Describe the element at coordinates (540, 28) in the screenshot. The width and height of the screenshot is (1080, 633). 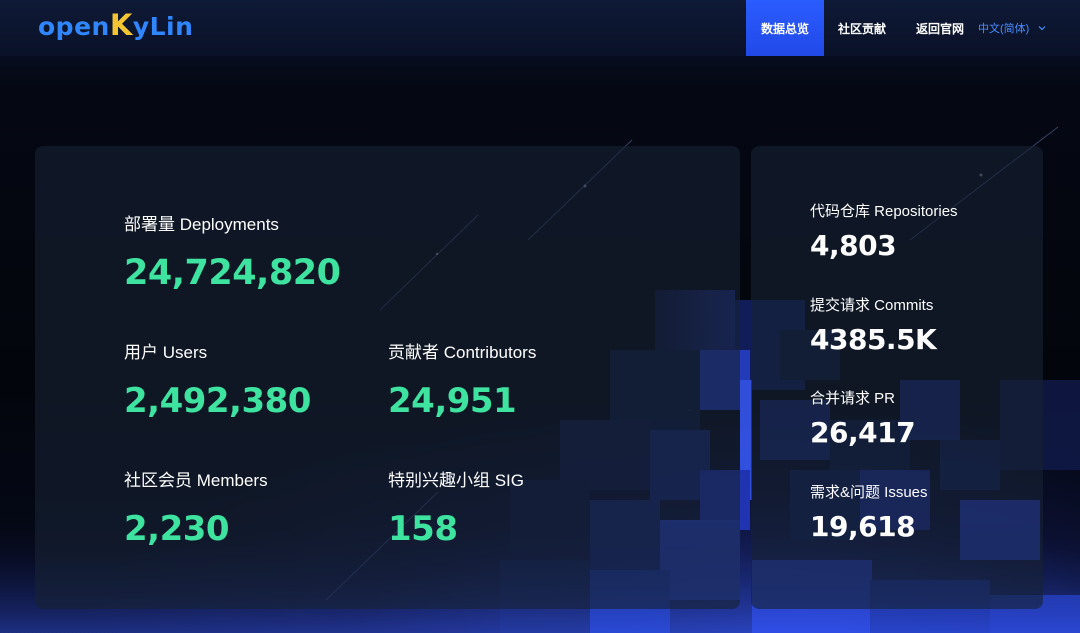
I see `top-navbar: openKyLin 数据总览 社区贡献 返回官网 中文(简体)` at that location.